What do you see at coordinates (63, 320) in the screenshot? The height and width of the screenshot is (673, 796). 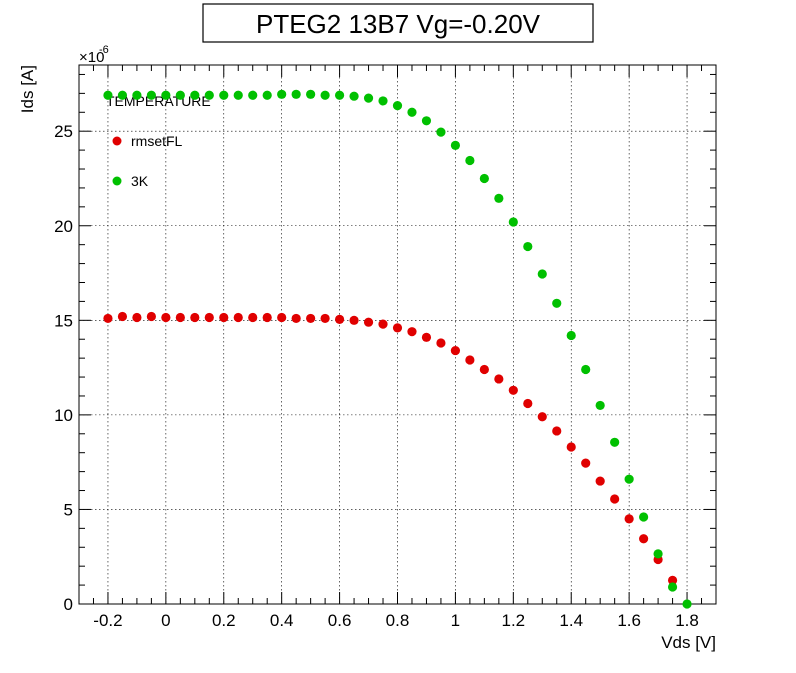 I see `y-tick-label: 15` at bounding box center [63, 320].